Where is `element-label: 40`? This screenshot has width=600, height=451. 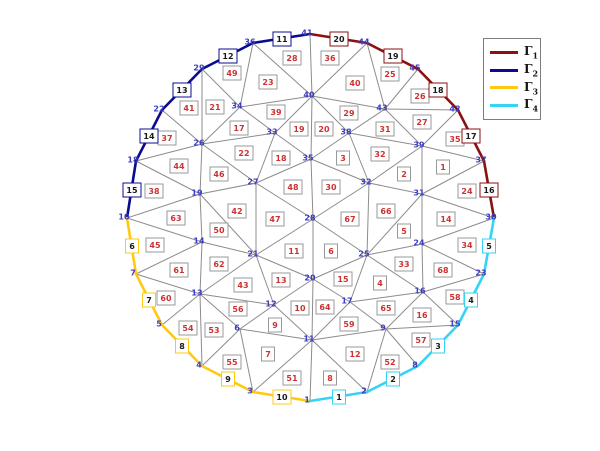 element-label: 40 is located at coordinates (355, 83).